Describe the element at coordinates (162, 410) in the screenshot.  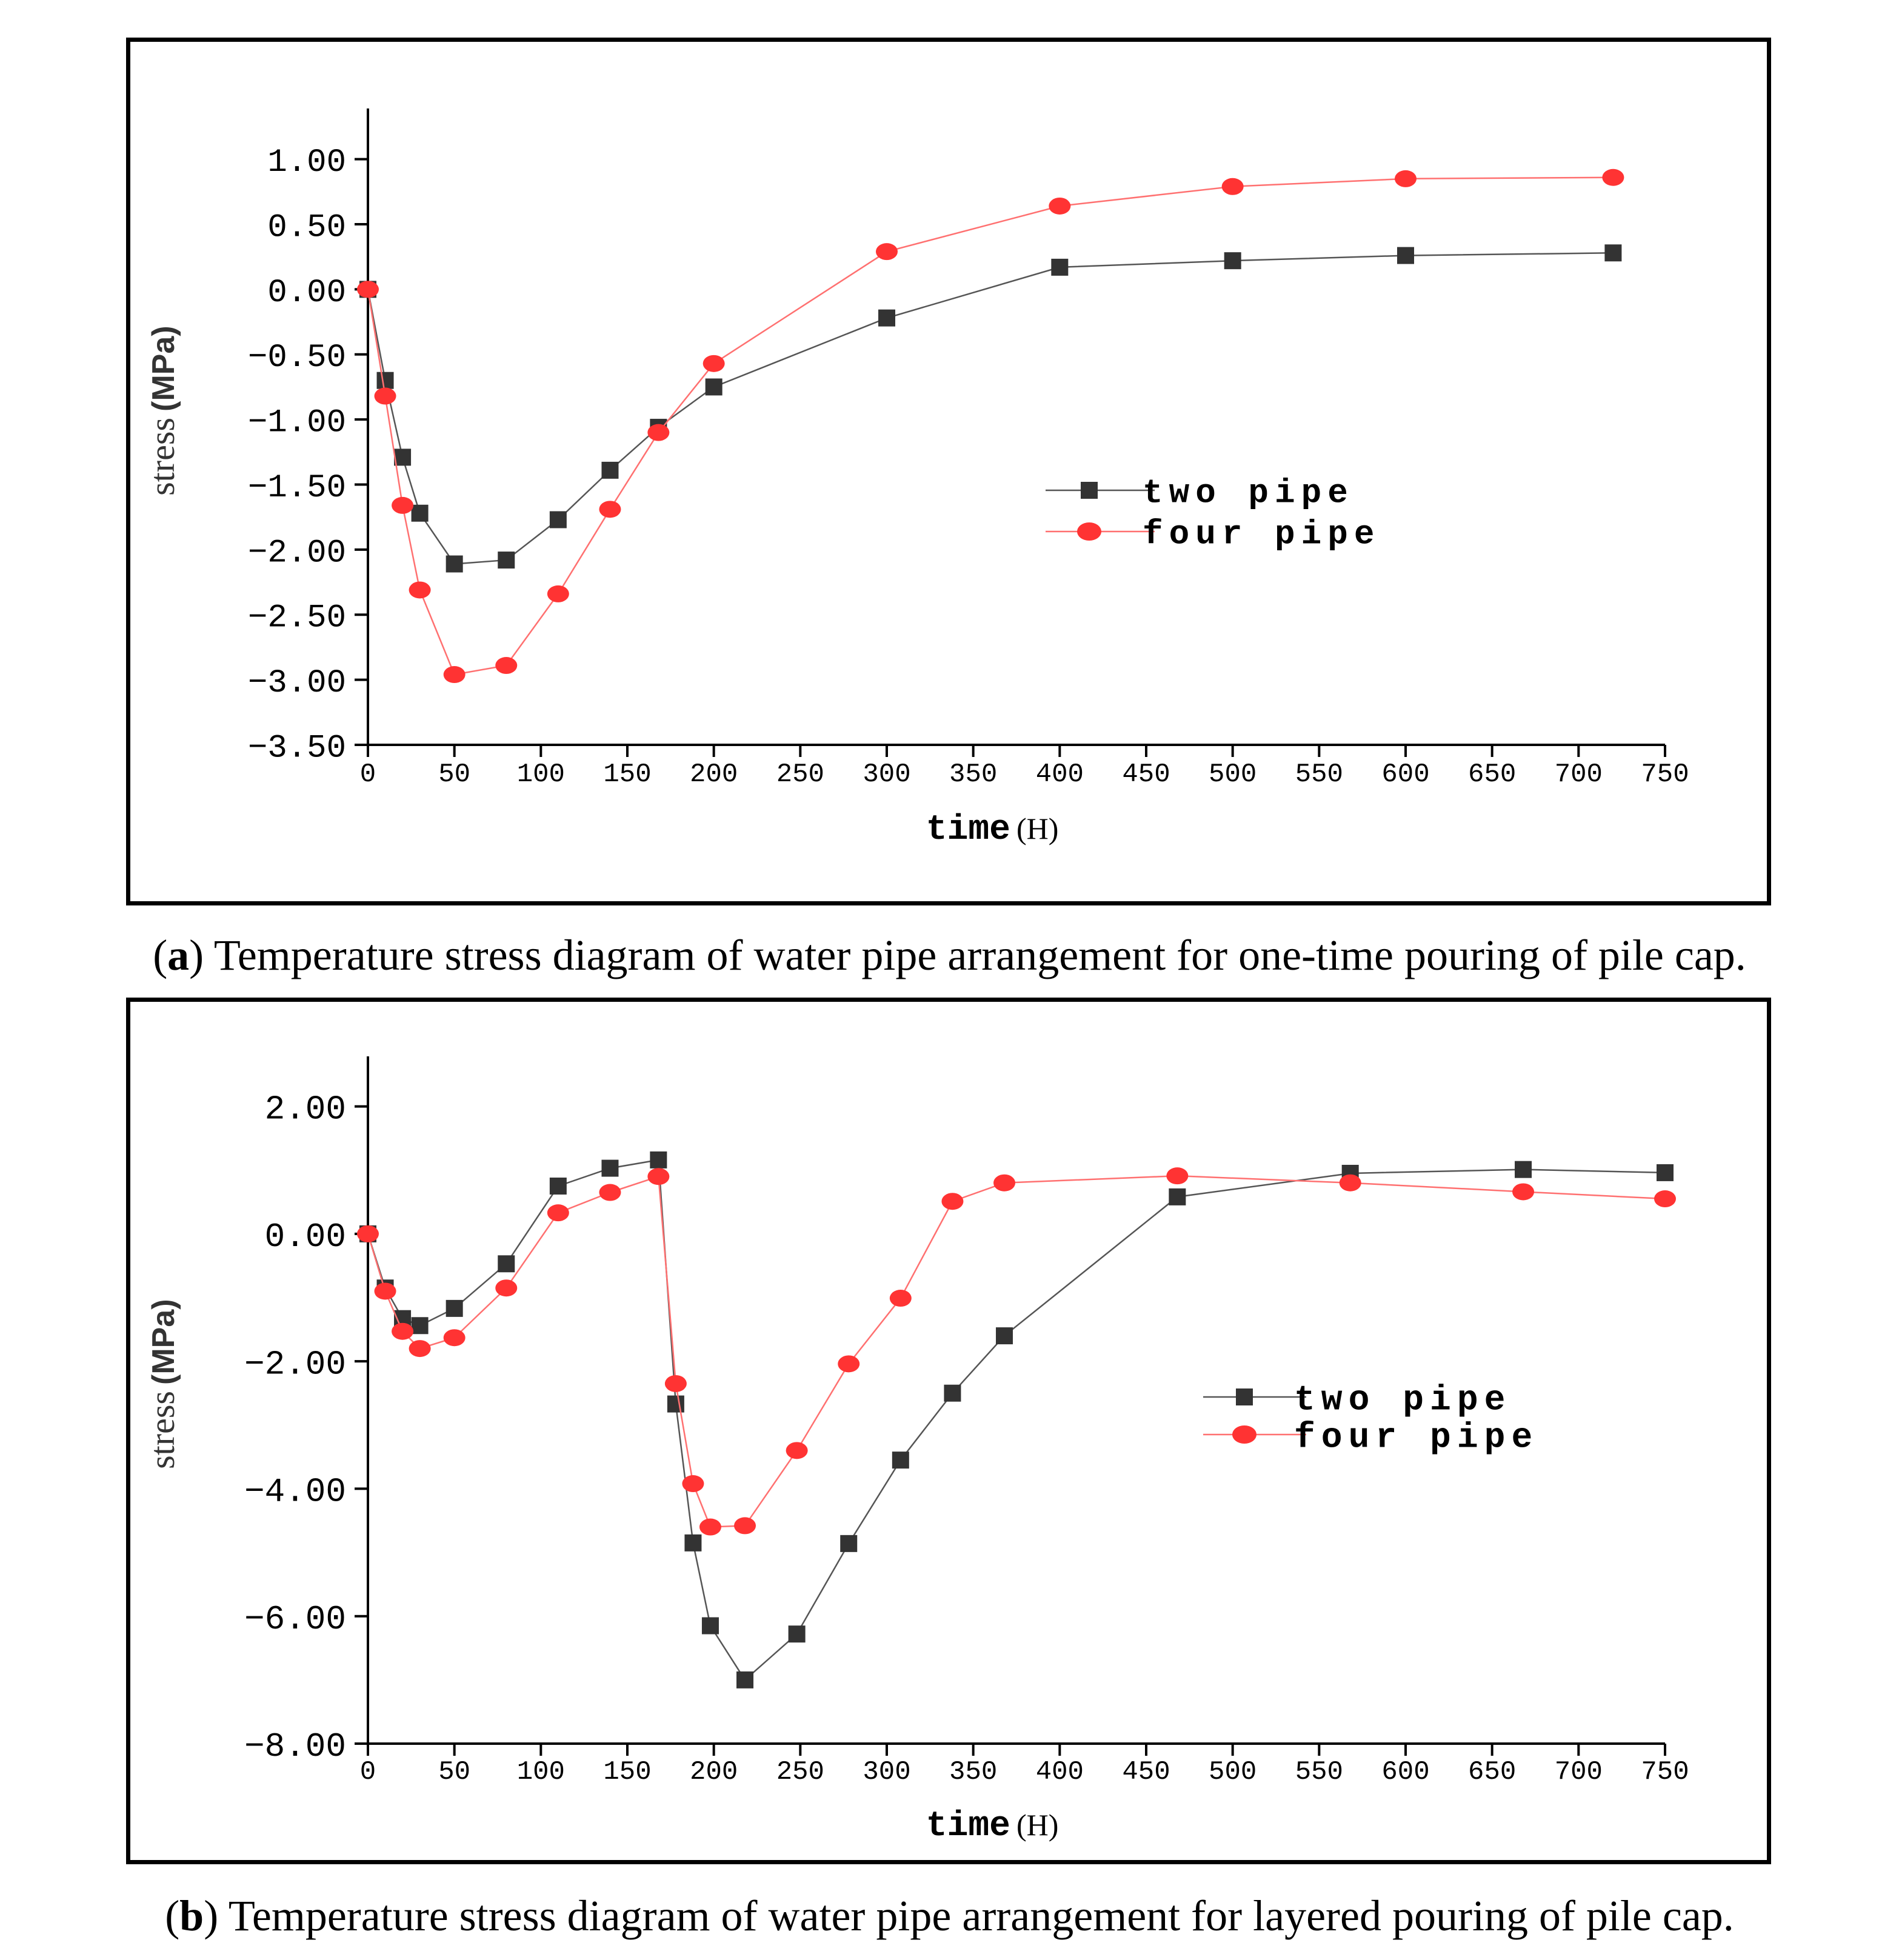
I see `y-axis-title: stress (MPa)` at that location.